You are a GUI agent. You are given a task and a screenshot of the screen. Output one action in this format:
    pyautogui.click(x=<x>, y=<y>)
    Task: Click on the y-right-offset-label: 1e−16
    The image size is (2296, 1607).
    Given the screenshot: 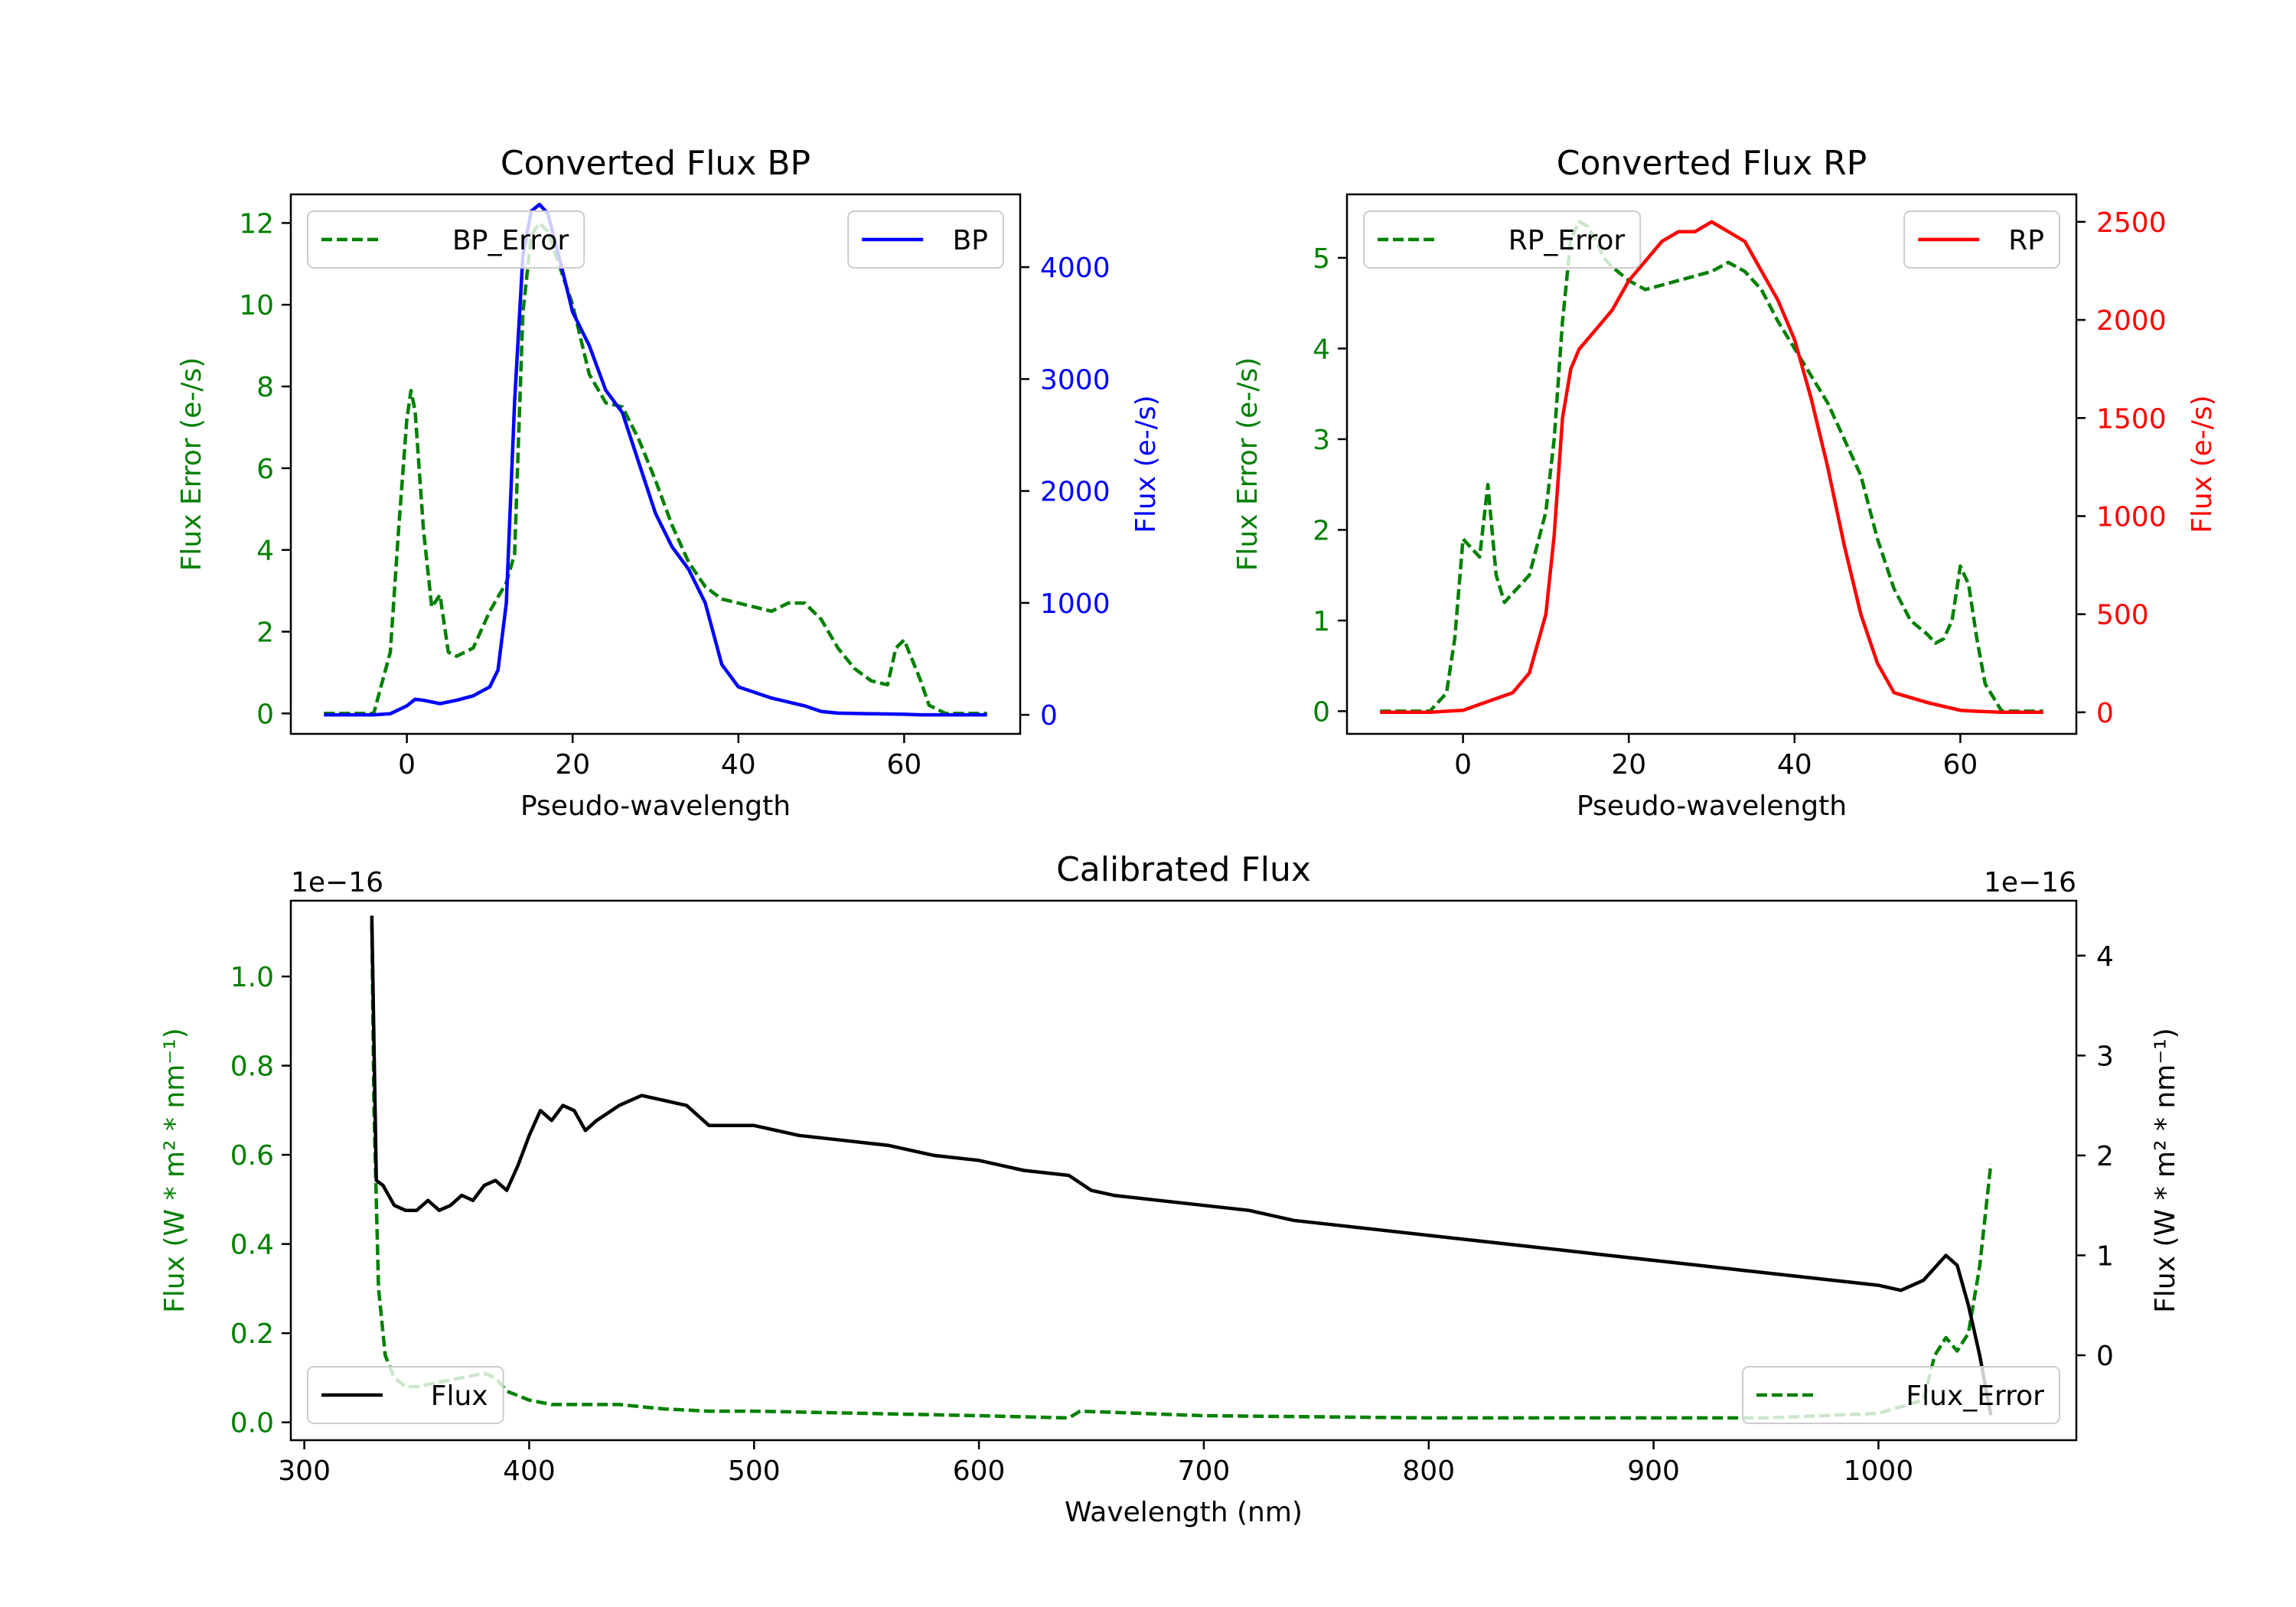 What is the action you would take?
    pyautogui.click(x=2030, y=882)
    